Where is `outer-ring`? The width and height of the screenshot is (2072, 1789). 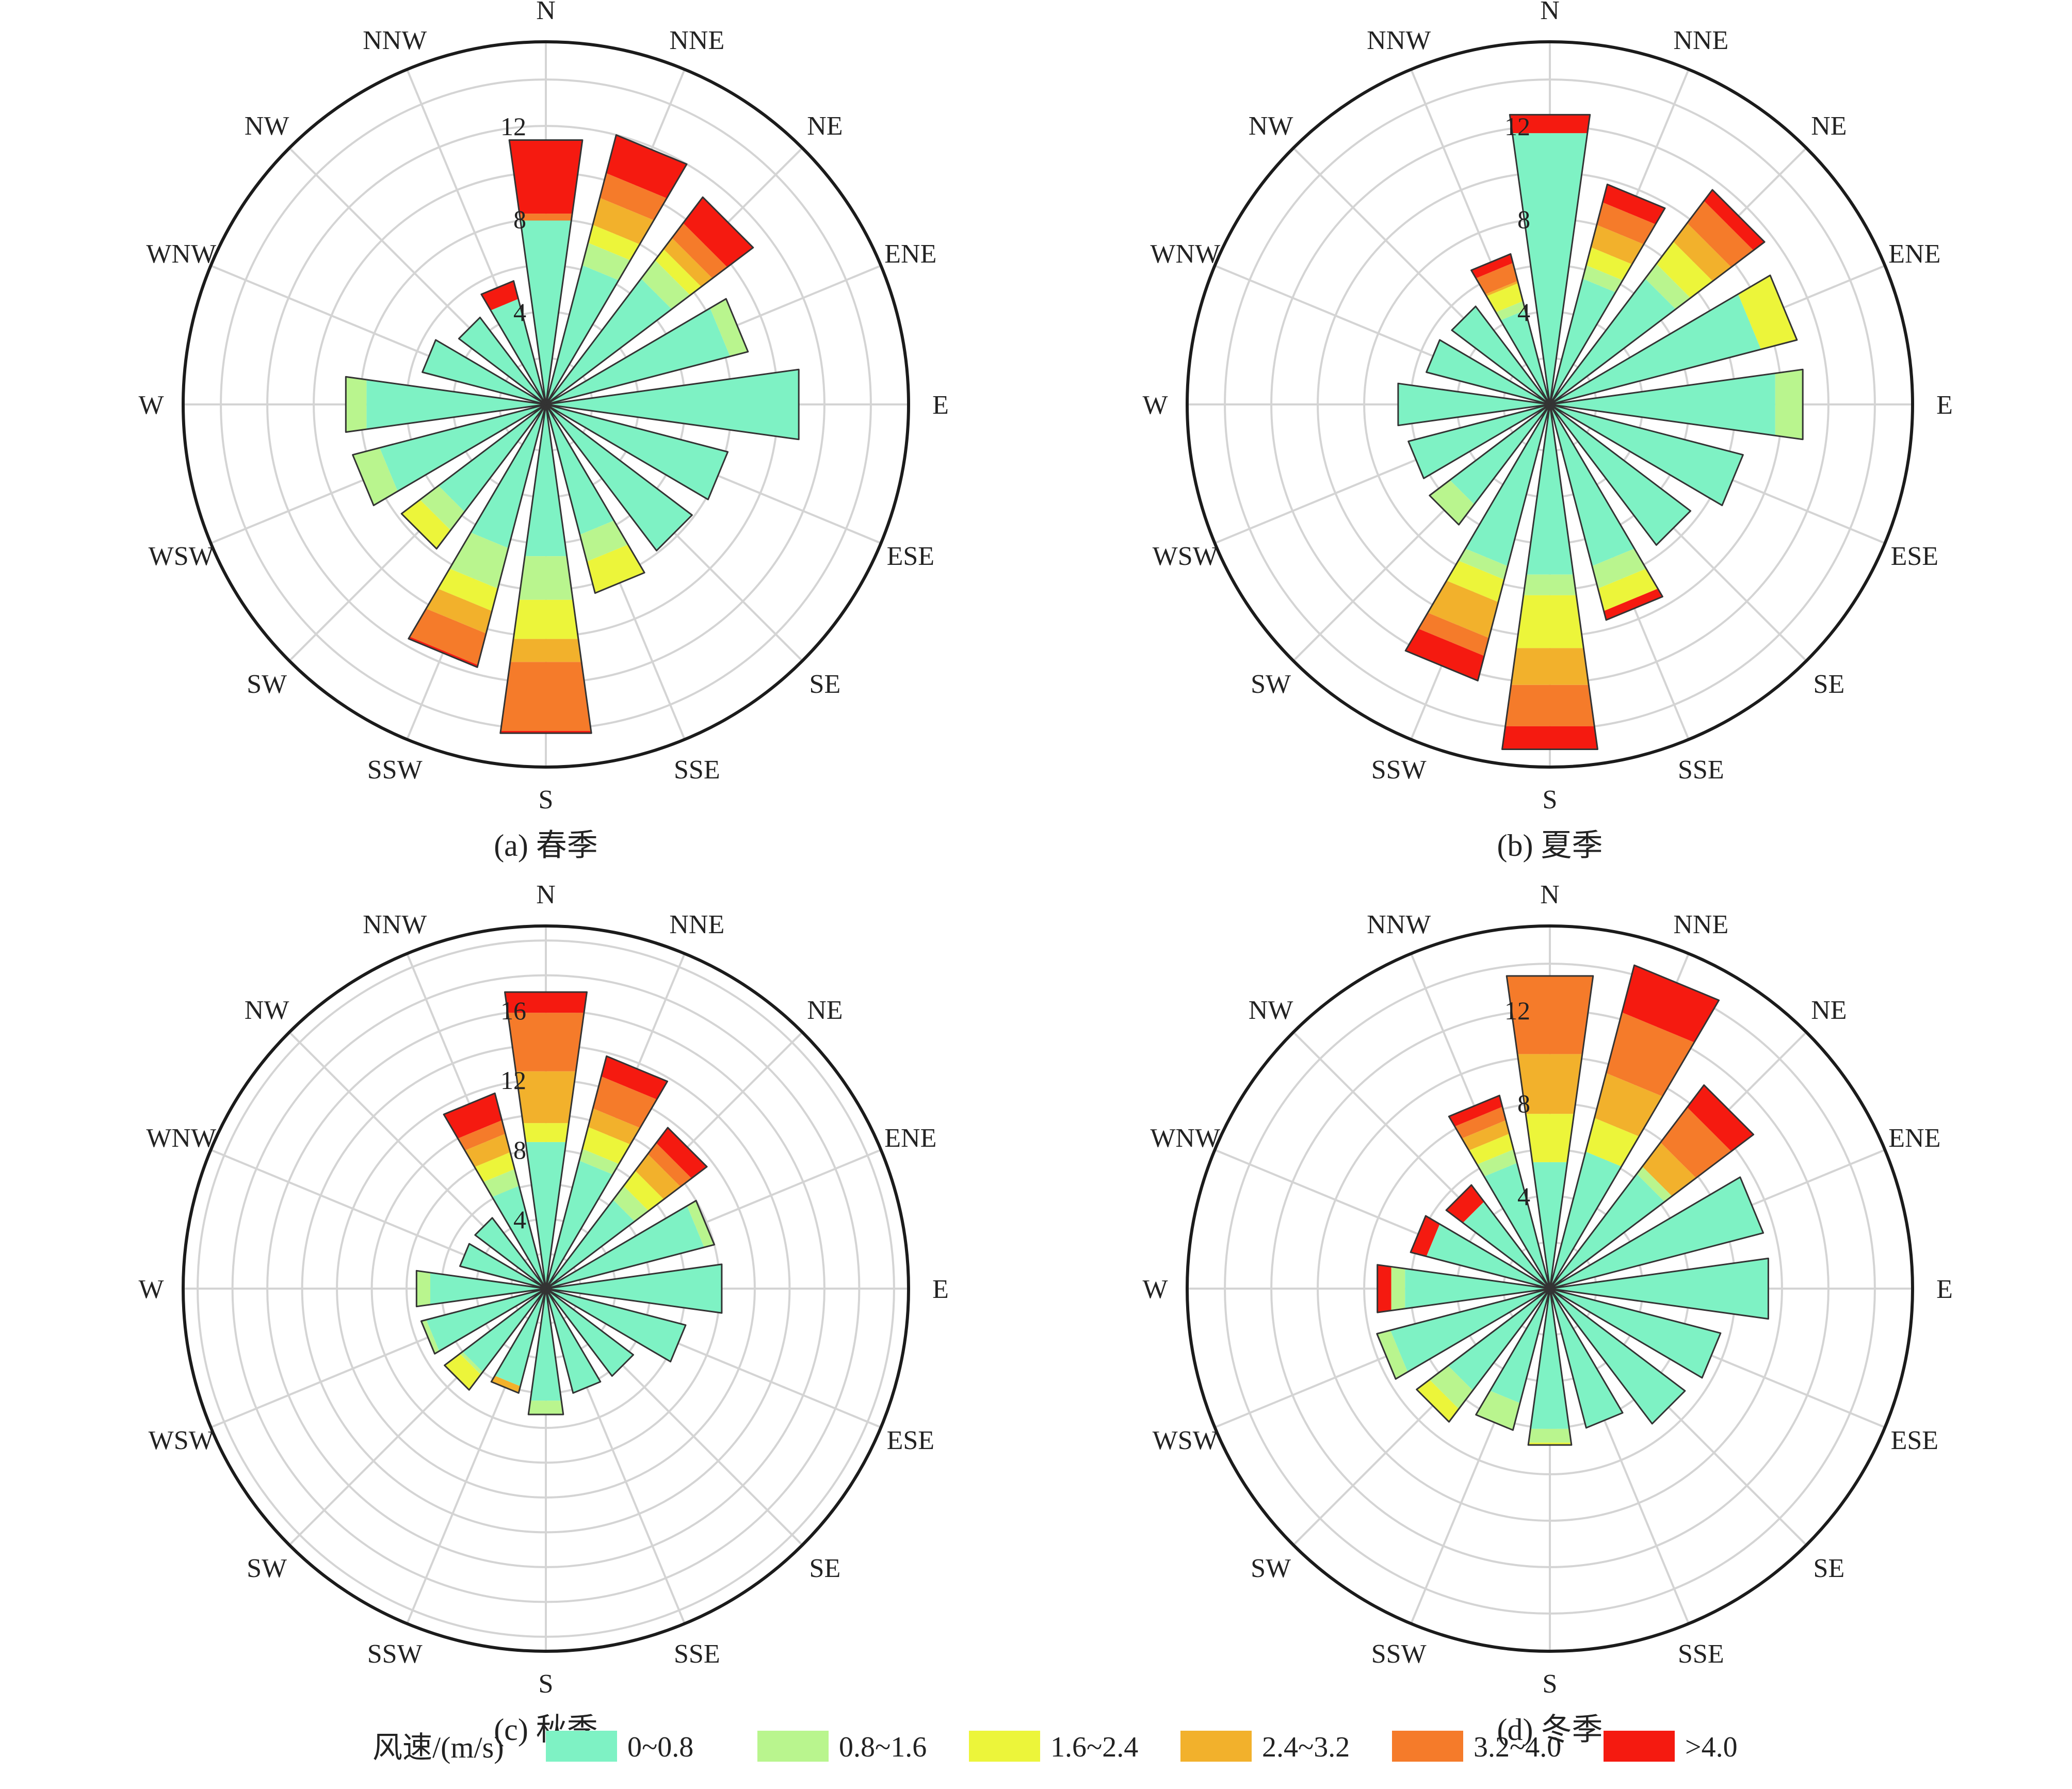 outer-ring is located at coordinates (546, 404).